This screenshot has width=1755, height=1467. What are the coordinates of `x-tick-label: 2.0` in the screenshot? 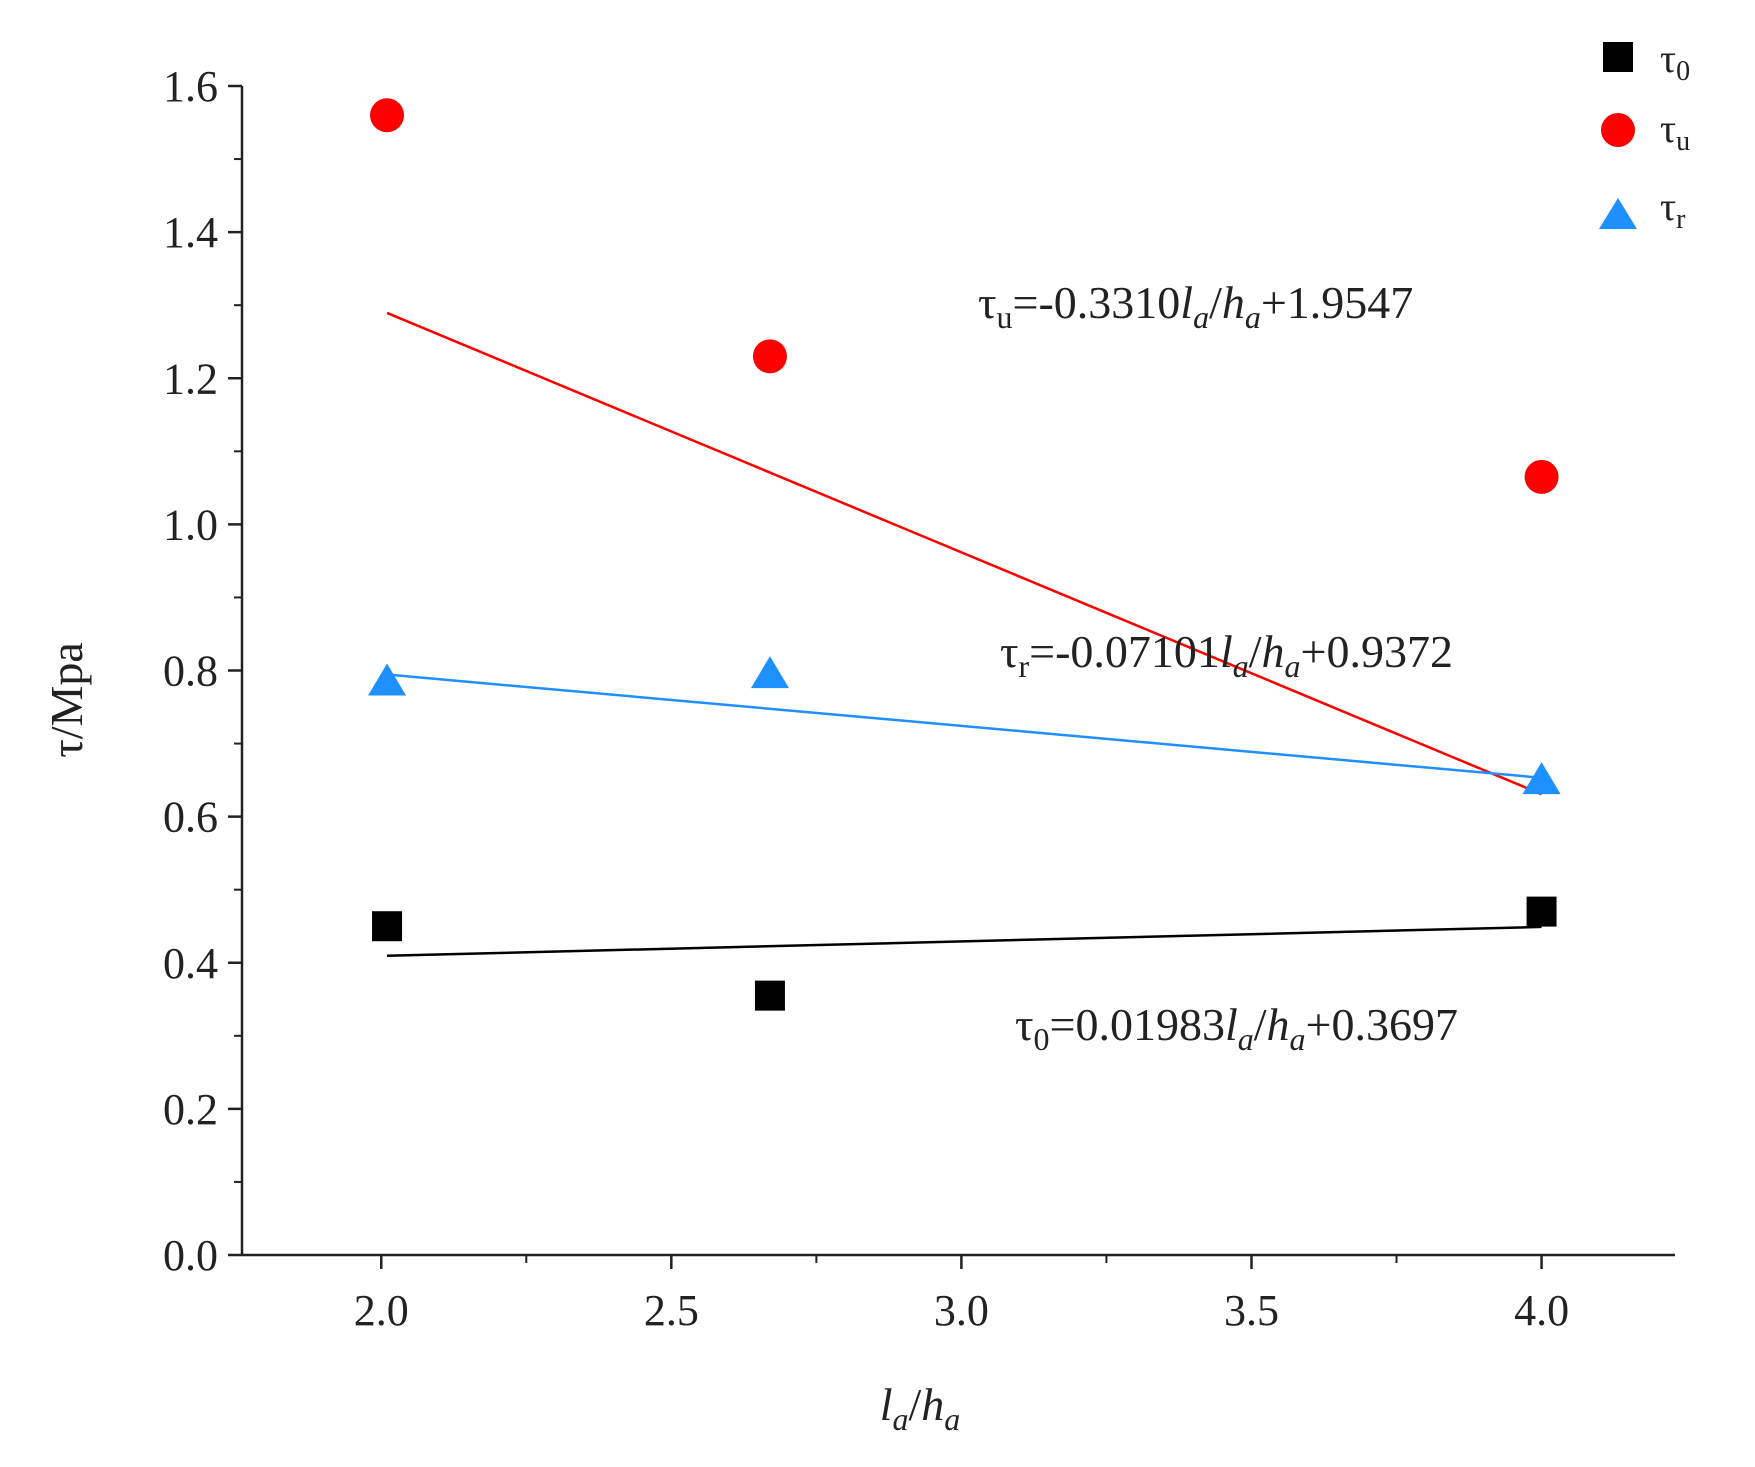 It's located at (381, 1310).